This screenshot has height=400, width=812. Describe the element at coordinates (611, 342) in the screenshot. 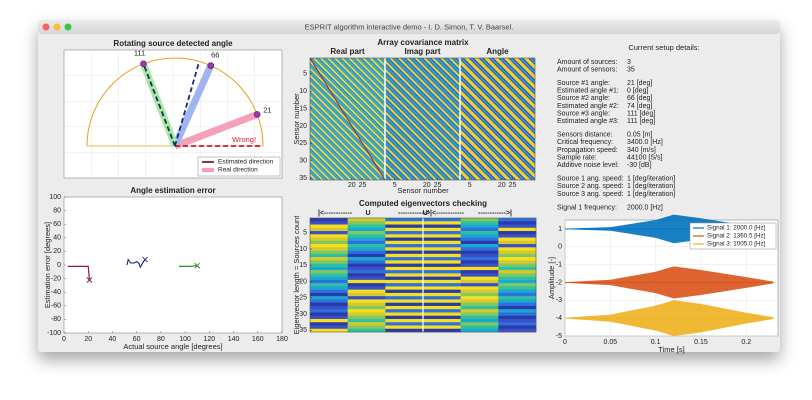

I see `x-tick-label: 0.05` at that location.